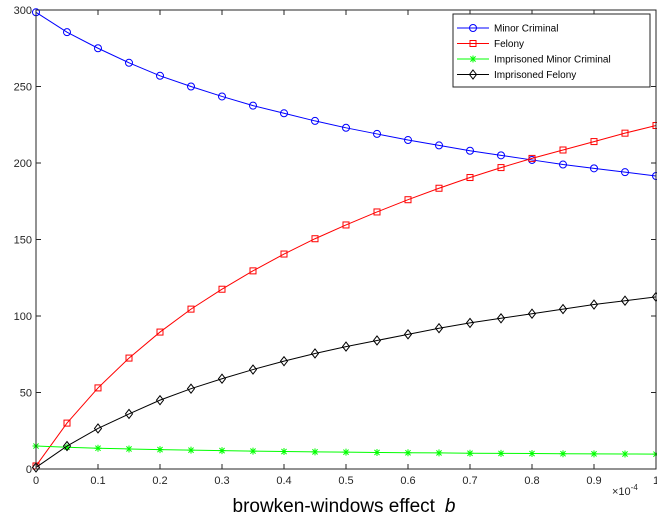 The width and height of the screenshot is (657, 521). What do you see at coordinates (23, 11) in the screenshot?
I see `y-tick-label: 300` at bounding box center [23, 11].